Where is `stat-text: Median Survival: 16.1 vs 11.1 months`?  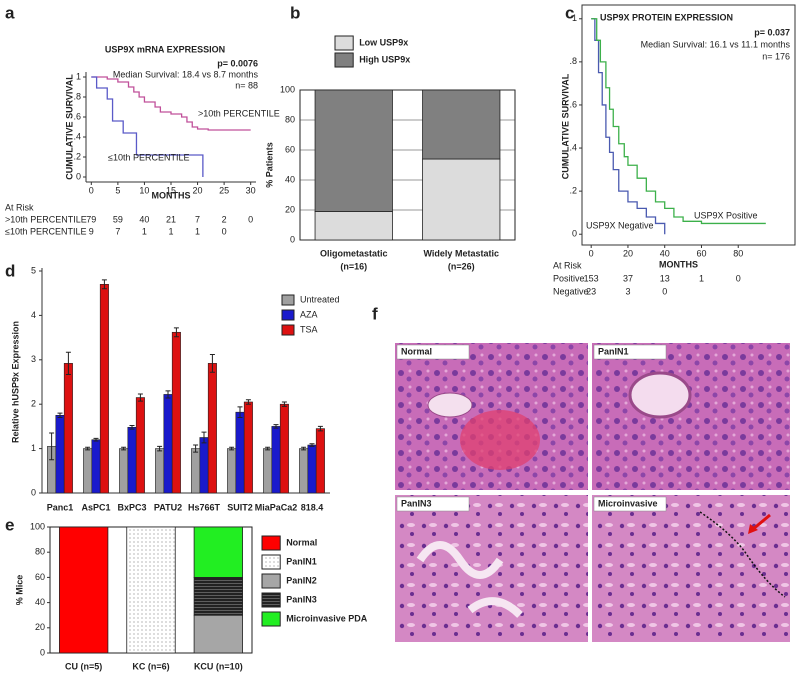 stat-text: Median Survival: 16.1 vs 11.1 months is located at coordinates (716, 44).